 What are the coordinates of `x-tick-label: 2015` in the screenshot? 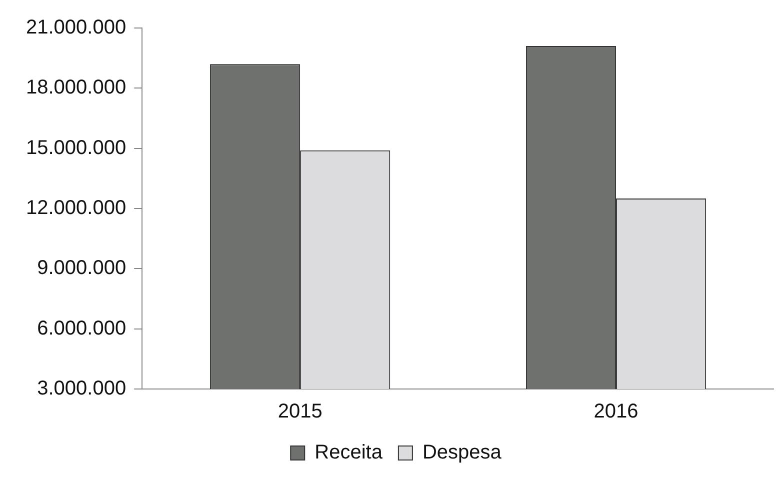 It's located at (300, 411).